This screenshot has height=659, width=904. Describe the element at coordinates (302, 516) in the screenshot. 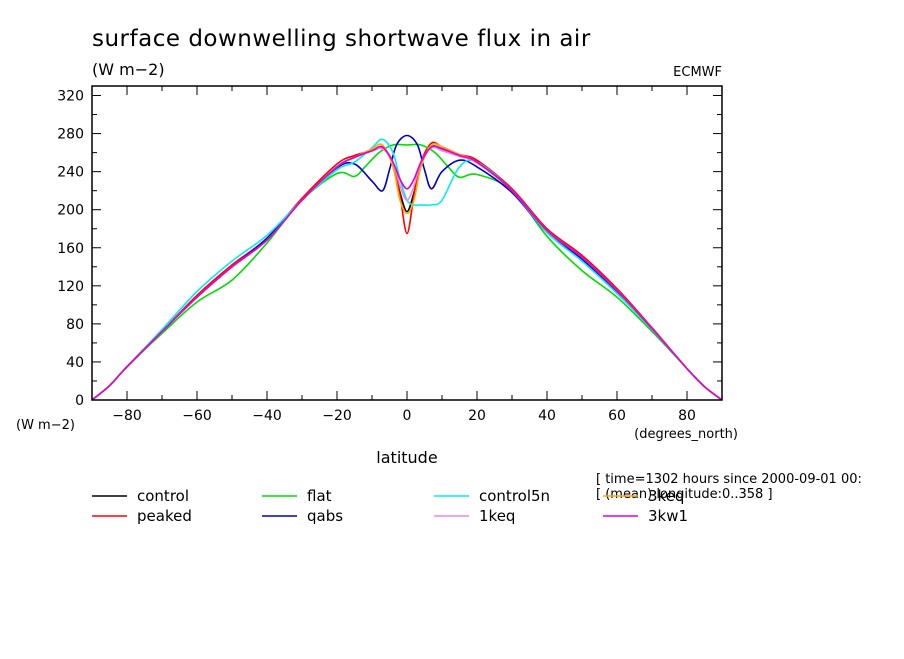

I see `legend-item-qabs: qabs` at that location.